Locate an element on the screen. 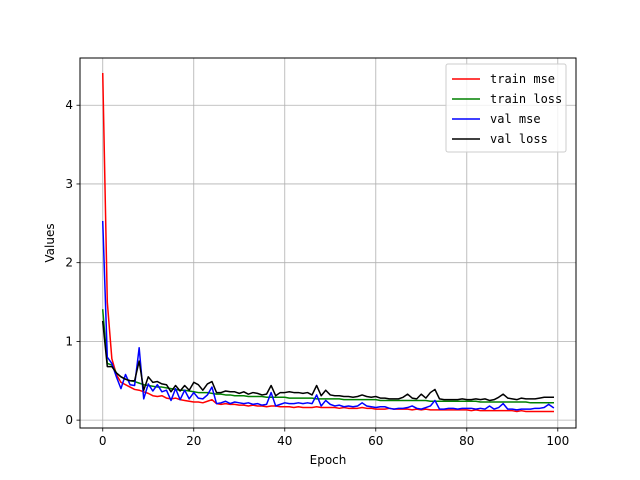 The width and height of the screenshot is (640, 480). y-axis-label: Values is located at coordinates (50, 242).